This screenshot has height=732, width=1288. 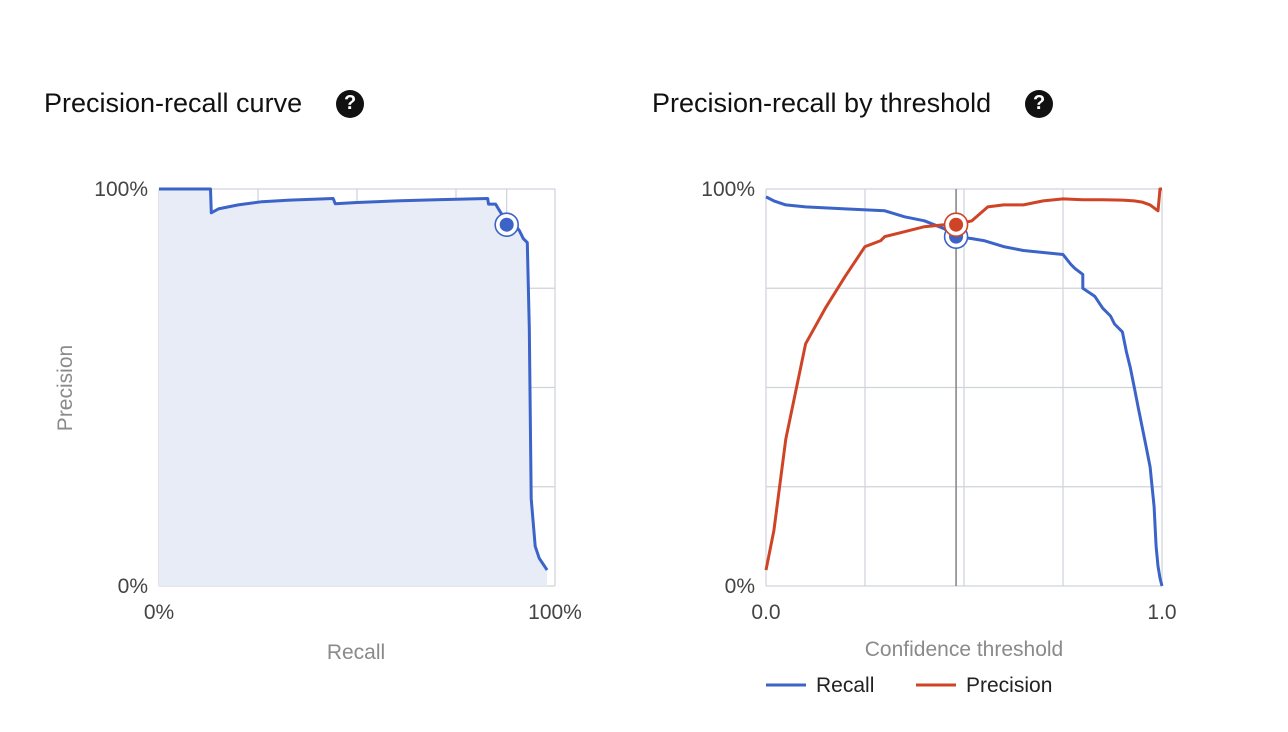 What do you see at coordinates (765, 612) in the screenshot?
I see `x-tick-label: 0.0` at bounding box center [765, 612].